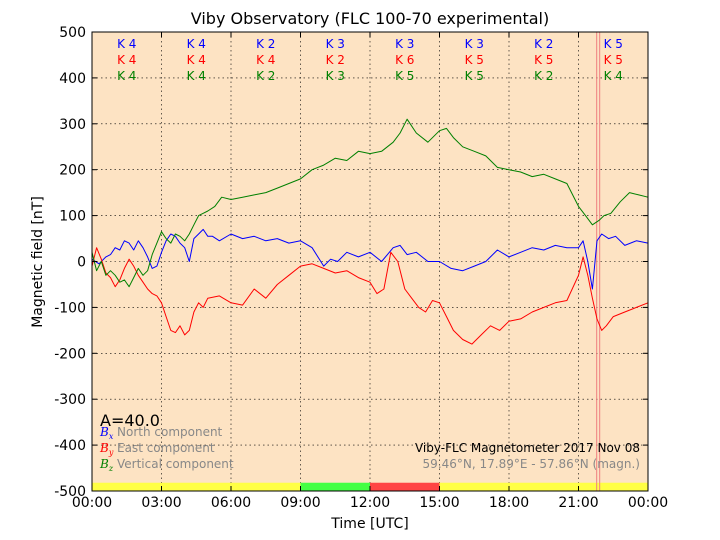 Image resolution: width=720 pixels, height=540 pixels. What do you see at coordinates (70, 354) in the screenshot?
I see `y-tick-label: -200` at bounding box center [70, 354].